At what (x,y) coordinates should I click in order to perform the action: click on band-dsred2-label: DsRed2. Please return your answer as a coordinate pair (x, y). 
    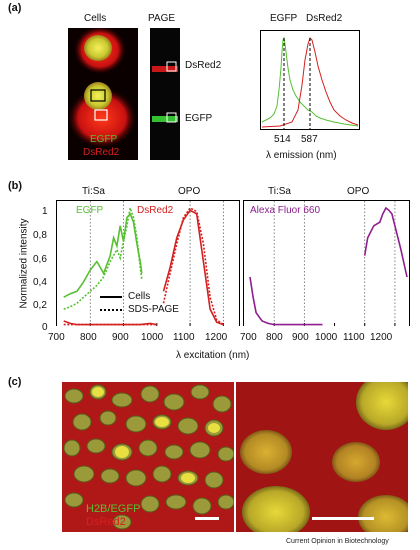
    Looking at the image, I should click on (203, 65).